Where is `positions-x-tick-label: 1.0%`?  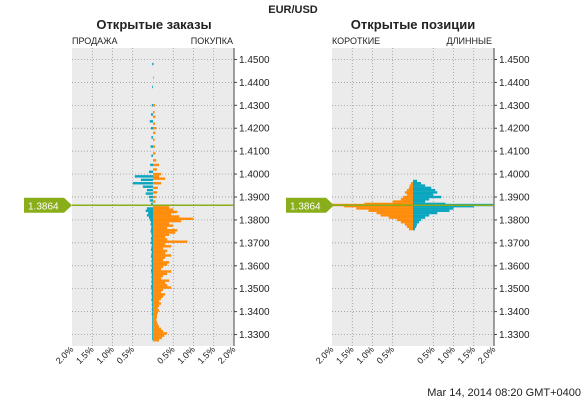 positions-x-tick-label: 1.0% is located at coordinates (365, 355).